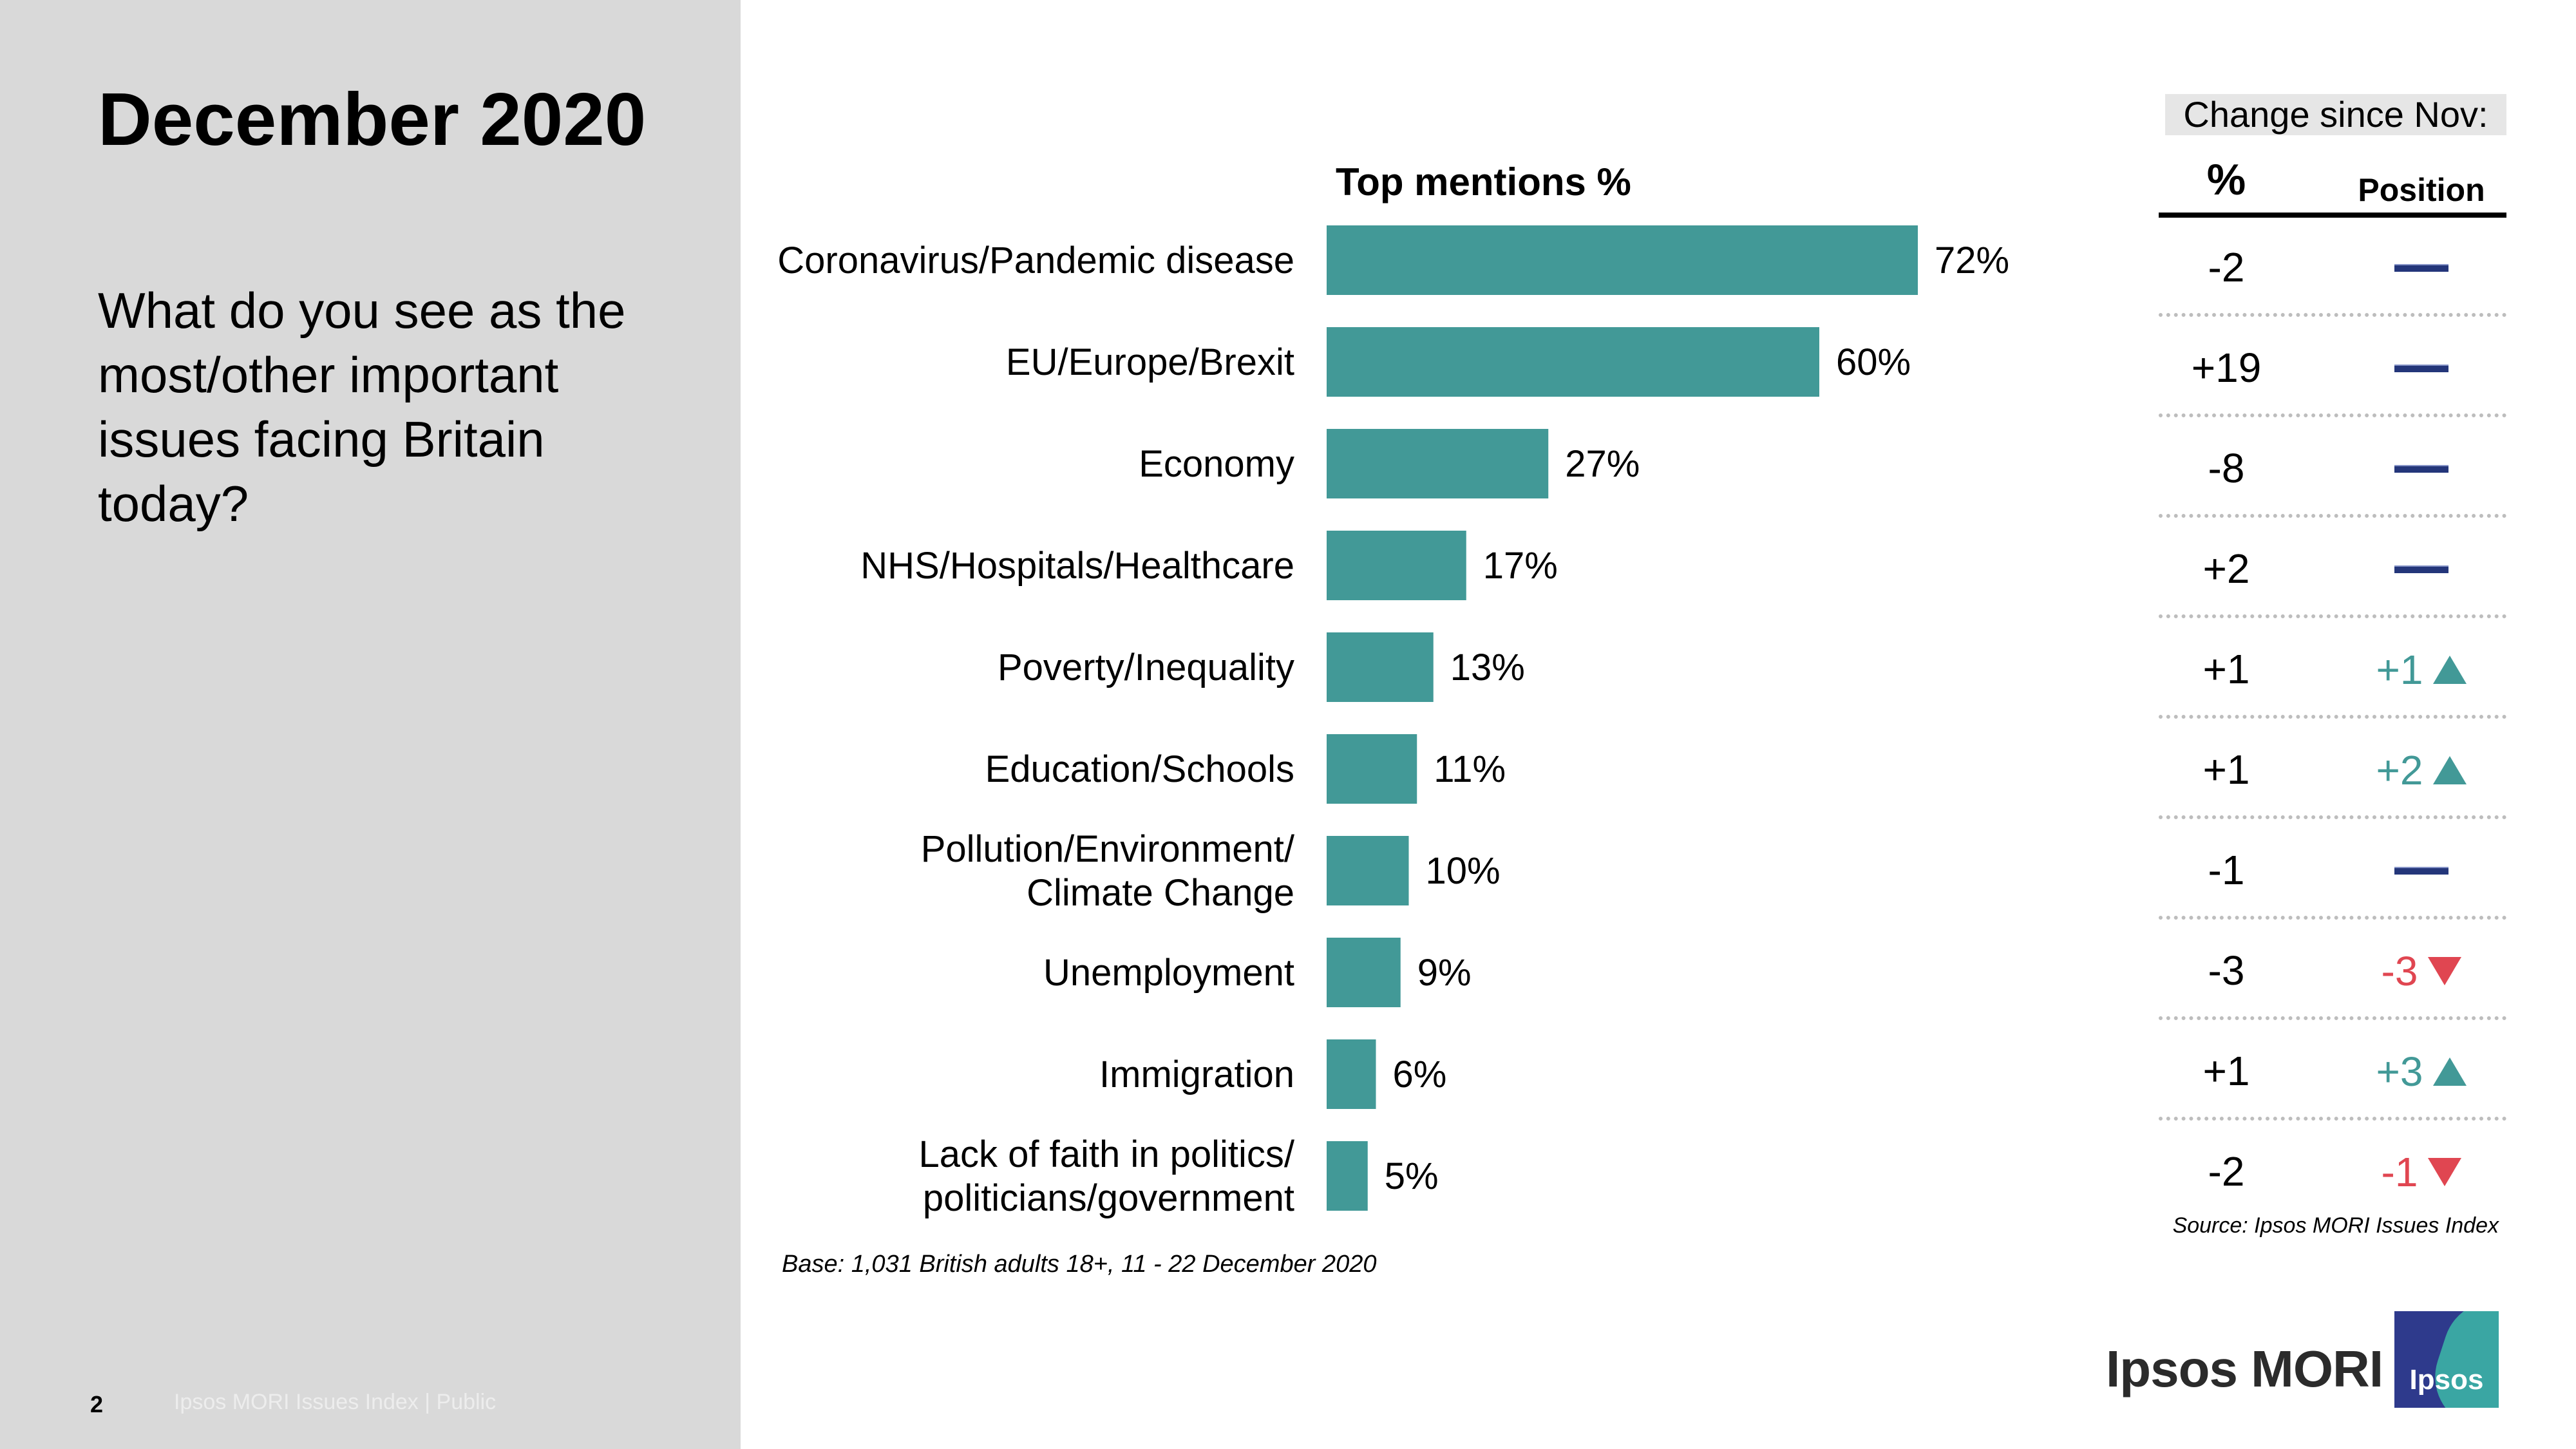 Image resolution: width=2576 pixels, height=1449 pixels. What do you see at coordinates (1108, 1198) in the screenshot?
I see `category-label-line: politicians/government` at bounding box center [1108, 1198].